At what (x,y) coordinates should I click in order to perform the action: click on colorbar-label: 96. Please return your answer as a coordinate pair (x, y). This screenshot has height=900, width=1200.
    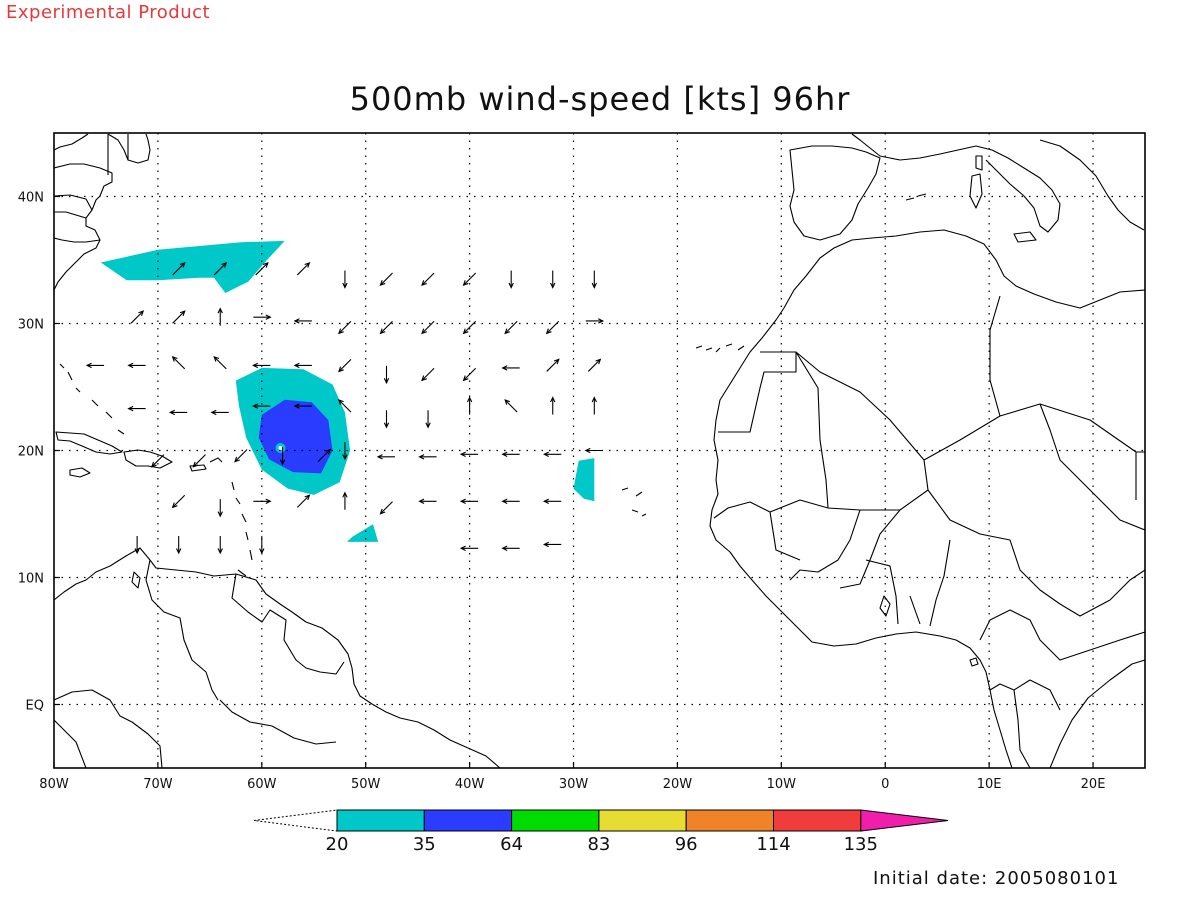
    Looking at the image, I should click on (686, 844).